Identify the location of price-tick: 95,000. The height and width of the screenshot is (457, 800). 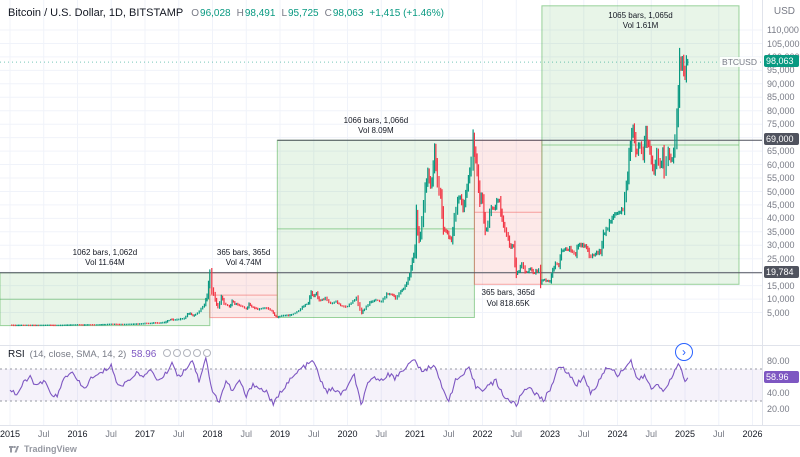
(781, 70).